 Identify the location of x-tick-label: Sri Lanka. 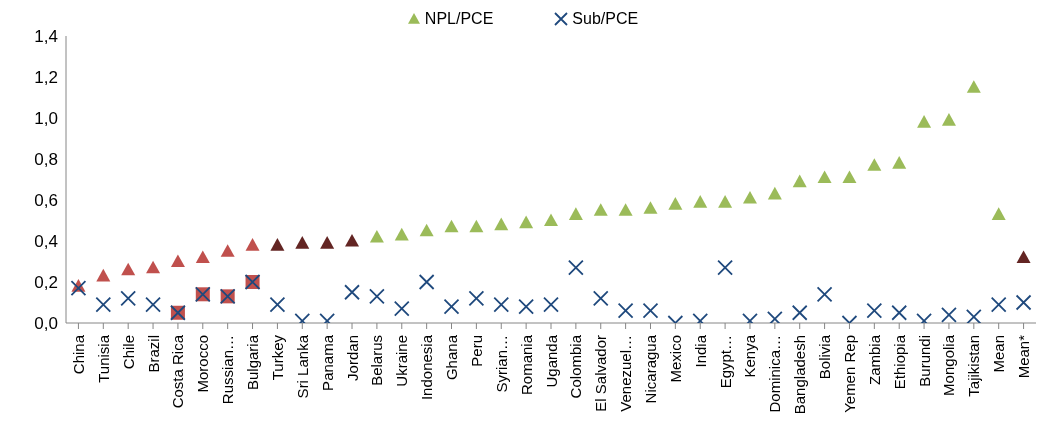
(302, 366).